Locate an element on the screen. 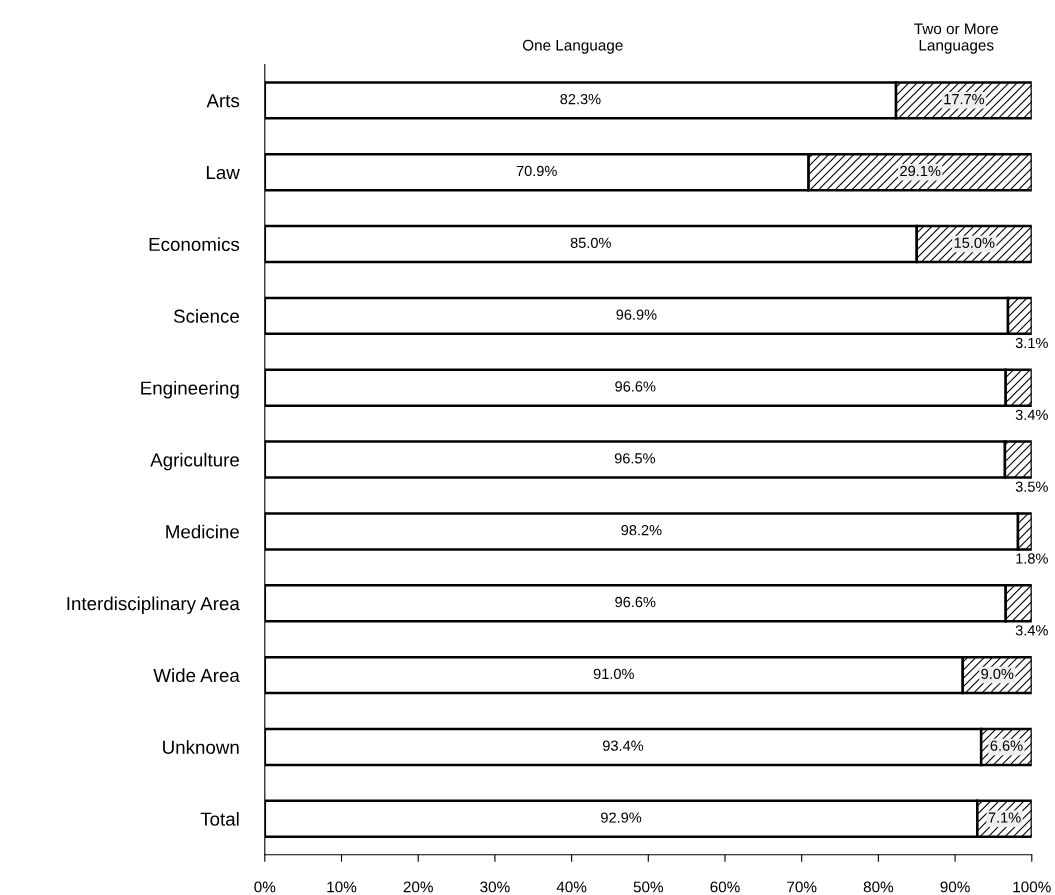 Image resolution: width=1055 pixels, height=895 pixels. data-label: 82.3% is located at coordinates (580, 99).